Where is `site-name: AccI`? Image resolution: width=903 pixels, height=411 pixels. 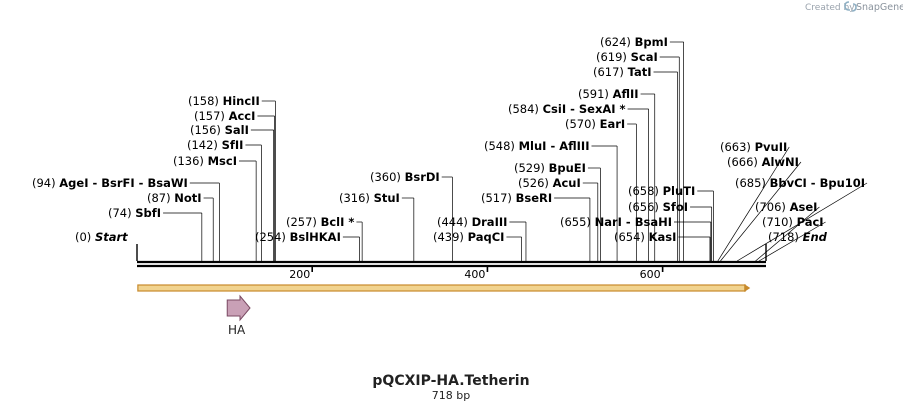 site-name: AccI is located at coordinates (242, 116).